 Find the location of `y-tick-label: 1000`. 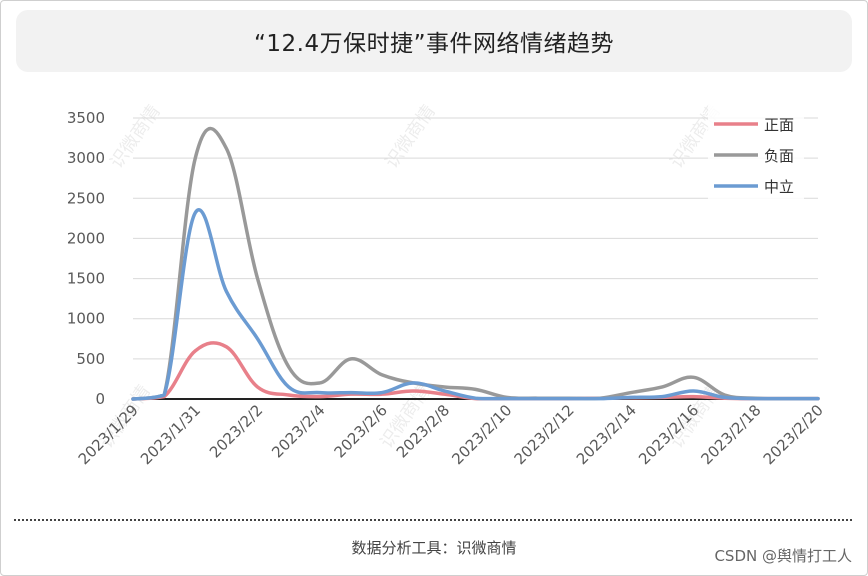

y-tick-label: 1000 is located at coordinates (86, 319).